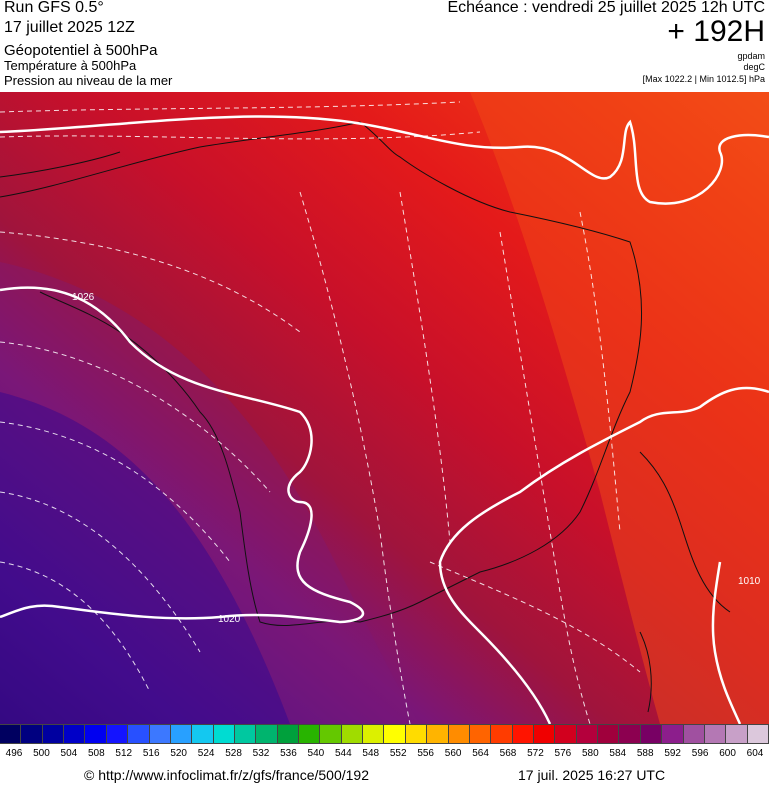  Describe the element at coordinates (233, 753) in the screenshot. I see `scale-tick-label: 528` at that location.